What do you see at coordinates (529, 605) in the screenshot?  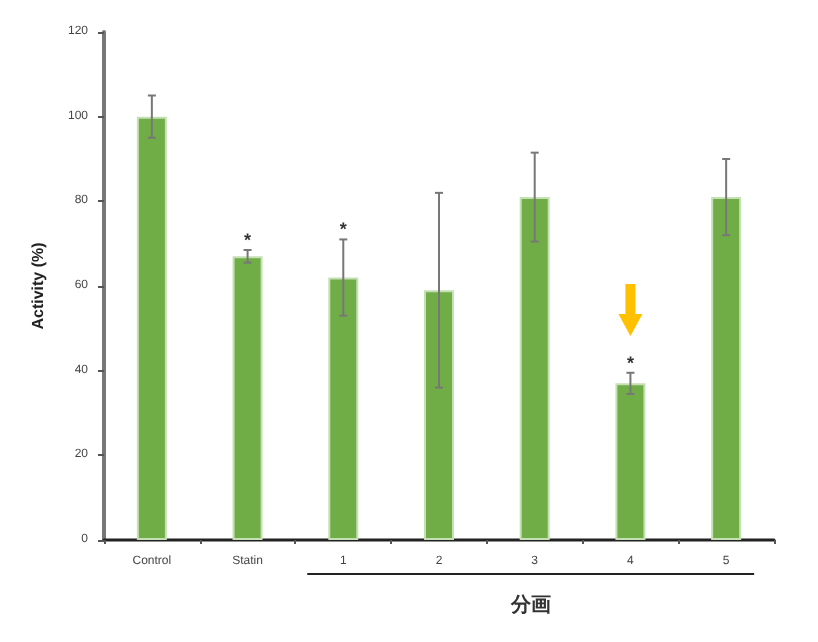 I see `x-axis-title: 分画` at bounding box center [529, 605].